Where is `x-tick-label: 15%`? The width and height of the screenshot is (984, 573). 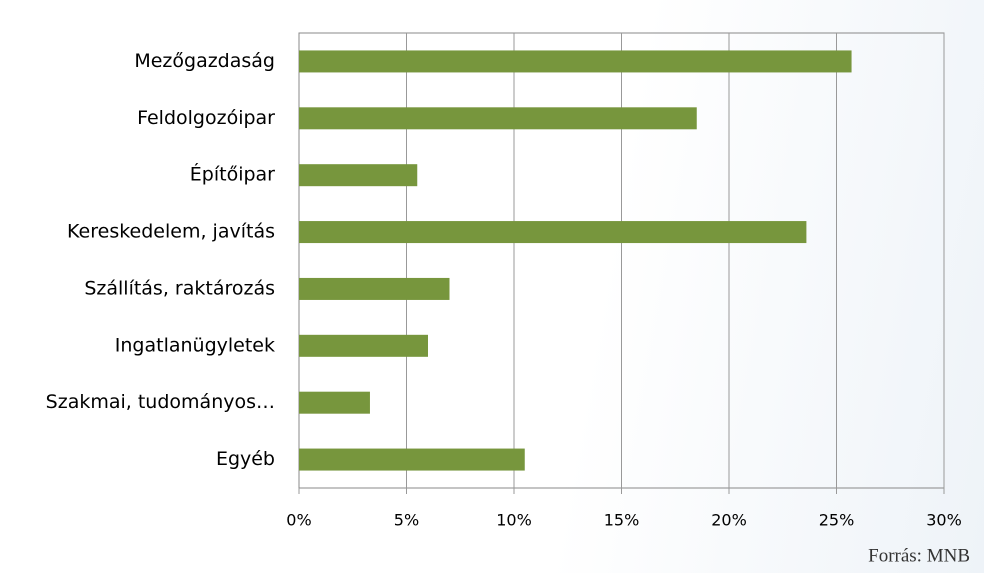
x-tick-label: 15% is located at coordinates (622, 520).